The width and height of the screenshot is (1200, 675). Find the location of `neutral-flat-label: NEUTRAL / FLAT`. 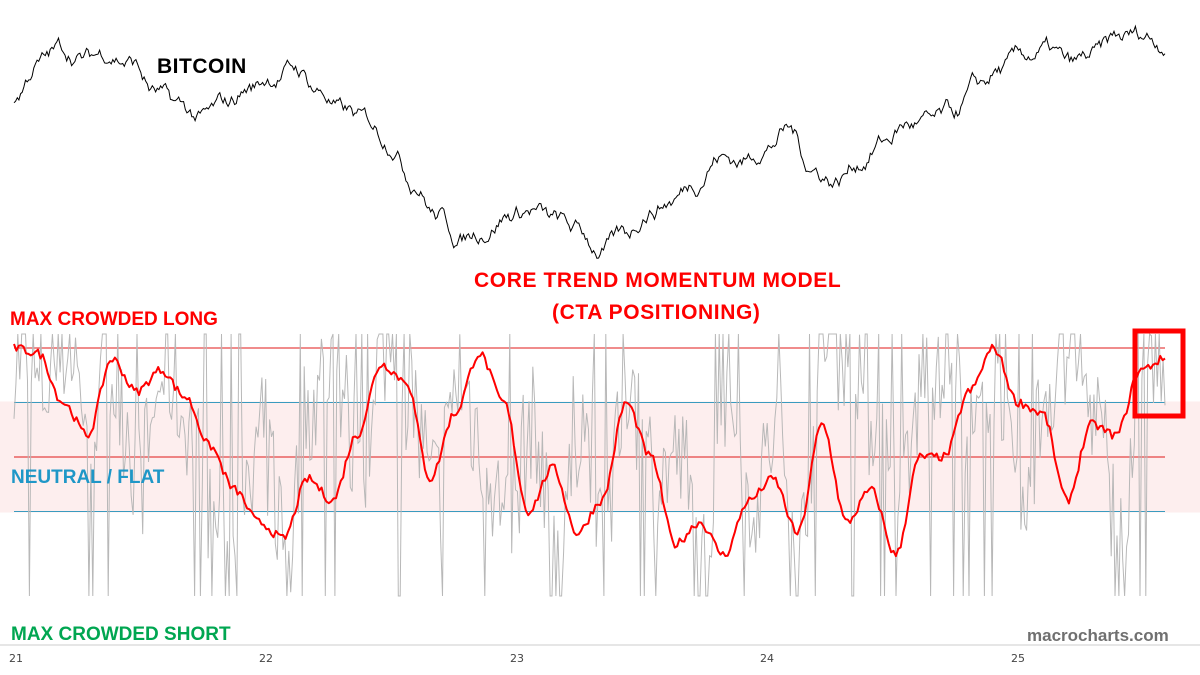

neutral-flat-label: NEUTRAL / FLAT is located at coordinates (88, 477).